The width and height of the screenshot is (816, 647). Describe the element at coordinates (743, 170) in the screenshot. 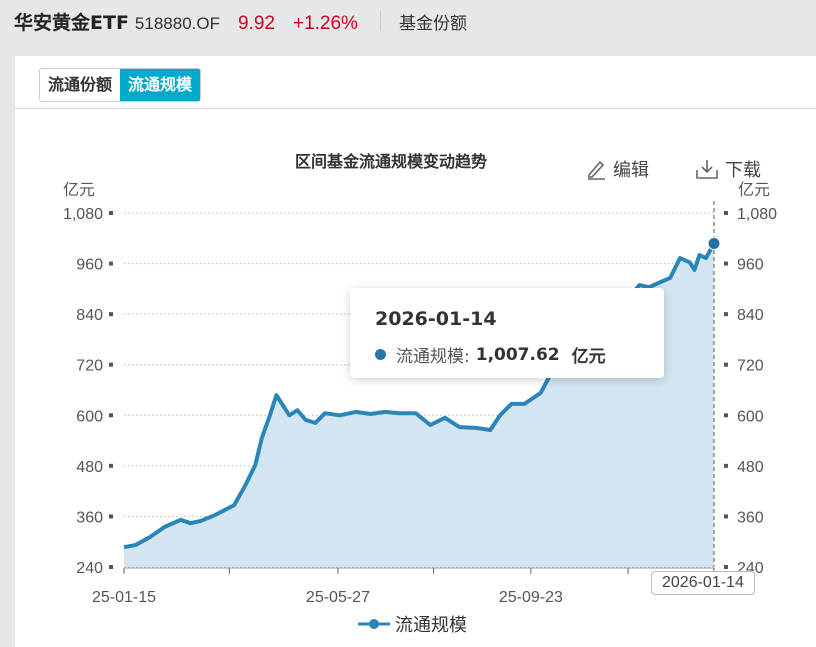

I see `download-label: 下载` at that location.